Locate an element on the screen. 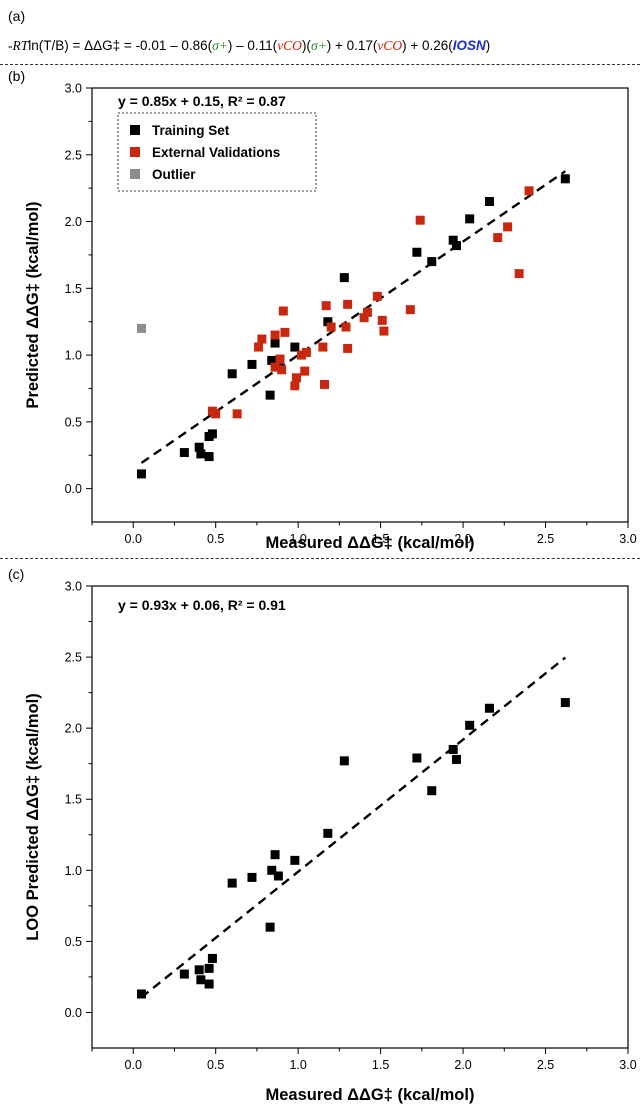  x-tick-label-c-1: 0.5 is located at coordinates (215, 1065).